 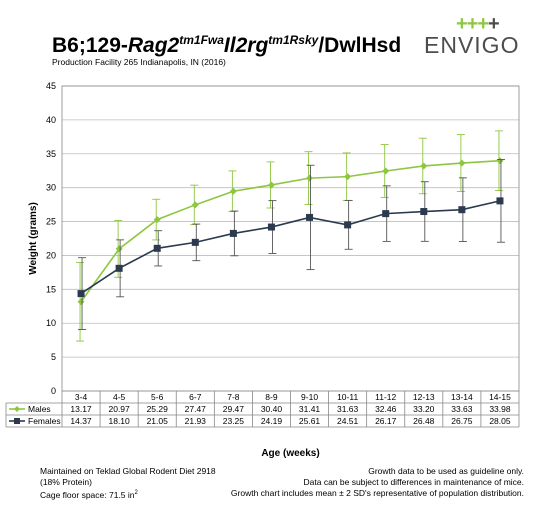 What do you see at coordinates (234, 409) in the screenshot?
I see `data-table-value: 29.47` at bounding box center [234, 409].